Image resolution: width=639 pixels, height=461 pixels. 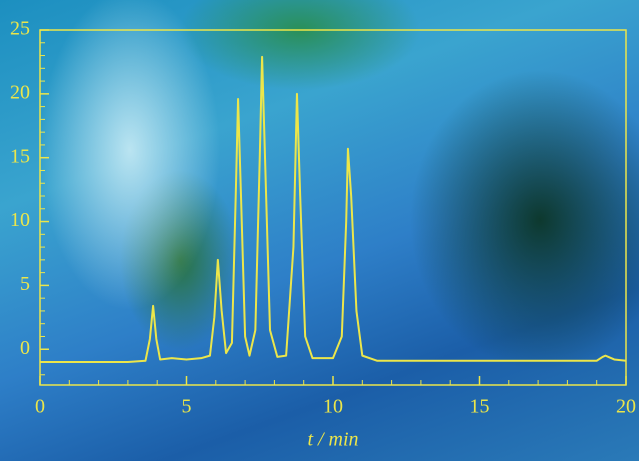 What do you see at coordinates (332, 440) in the screenshot?
I see `x-axis-label: t / min` at bounding box center [332, 440].